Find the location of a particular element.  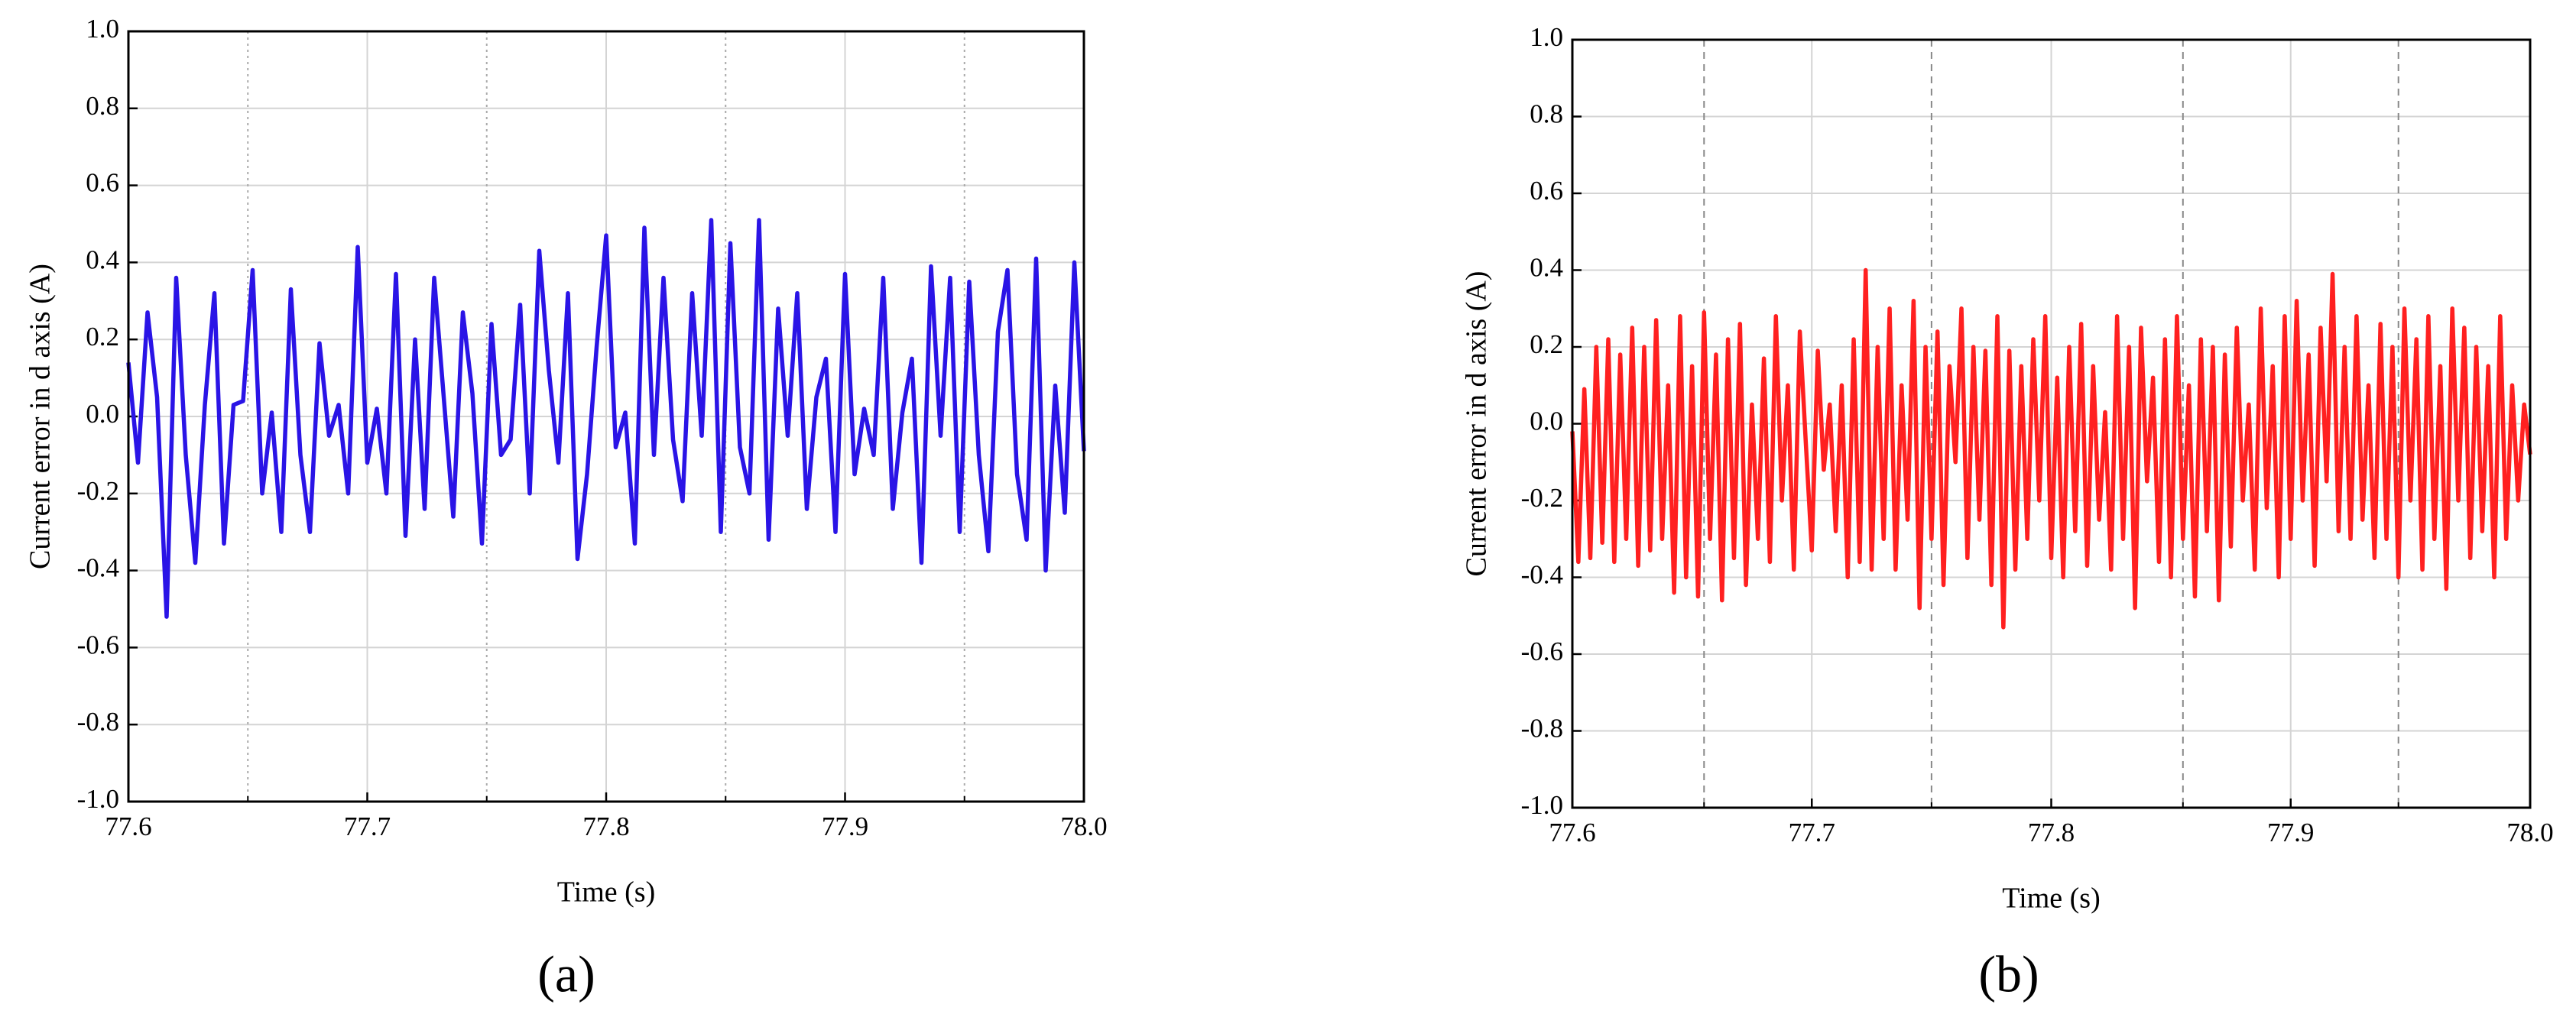

panel-label: (a) is located at coordinates (566, 974).